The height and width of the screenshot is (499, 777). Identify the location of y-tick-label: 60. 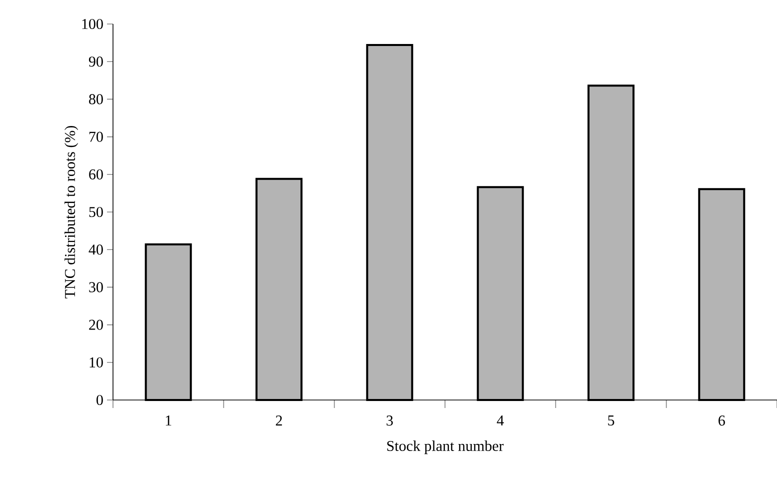
(96, 174).